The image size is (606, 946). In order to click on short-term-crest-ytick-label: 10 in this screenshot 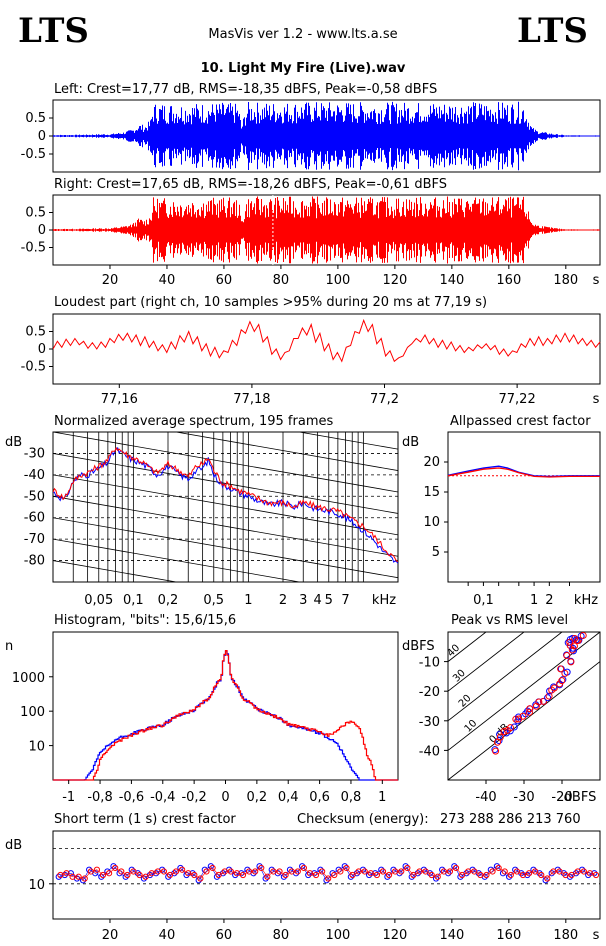, I will do `click(36, 885)`.